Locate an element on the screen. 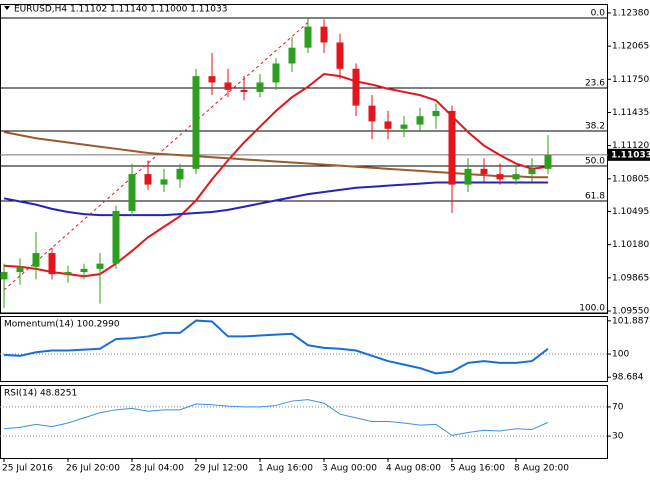 This screenshot has height=480, width=650. last-price-box is located at coordinates (629, 154).